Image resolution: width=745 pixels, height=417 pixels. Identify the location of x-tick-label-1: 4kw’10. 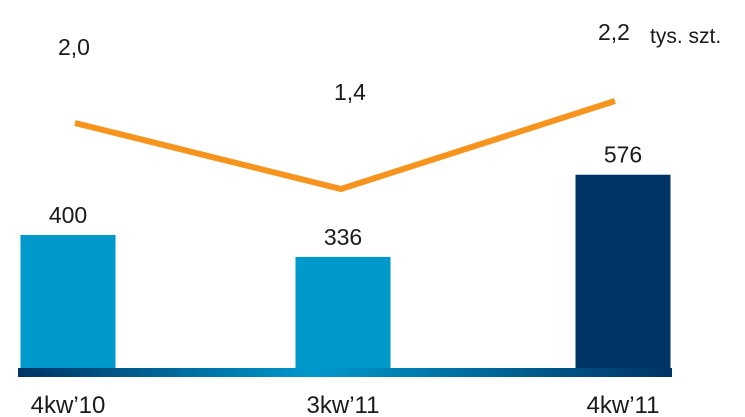
(68, 404).